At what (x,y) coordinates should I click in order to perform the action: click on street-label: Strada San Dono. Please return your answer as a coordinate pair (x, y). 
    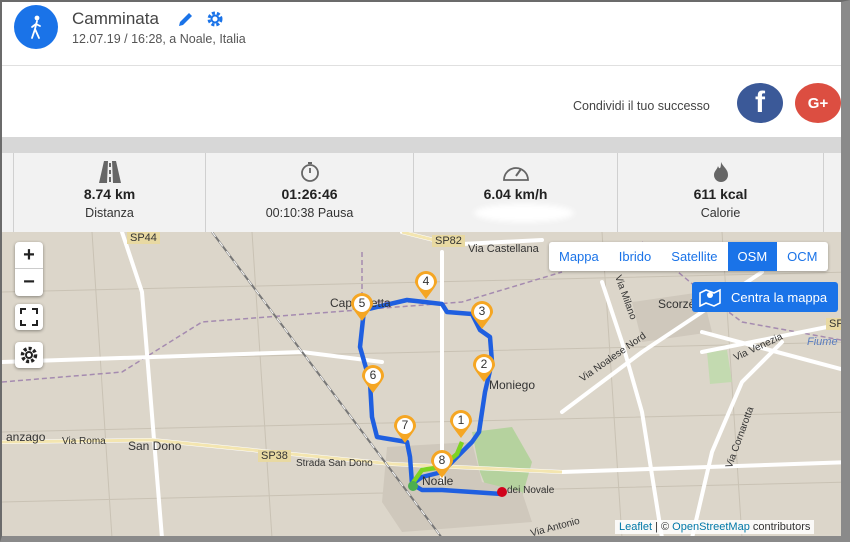
    Looking at the image, I should click on (334, 463).